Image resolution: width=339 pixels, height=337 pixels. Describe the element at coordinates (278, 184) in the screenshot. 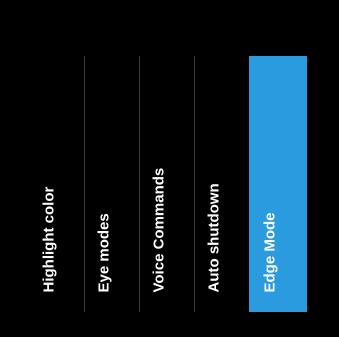

I see `menu-item-edge-mode: Edge Mode` at that location.